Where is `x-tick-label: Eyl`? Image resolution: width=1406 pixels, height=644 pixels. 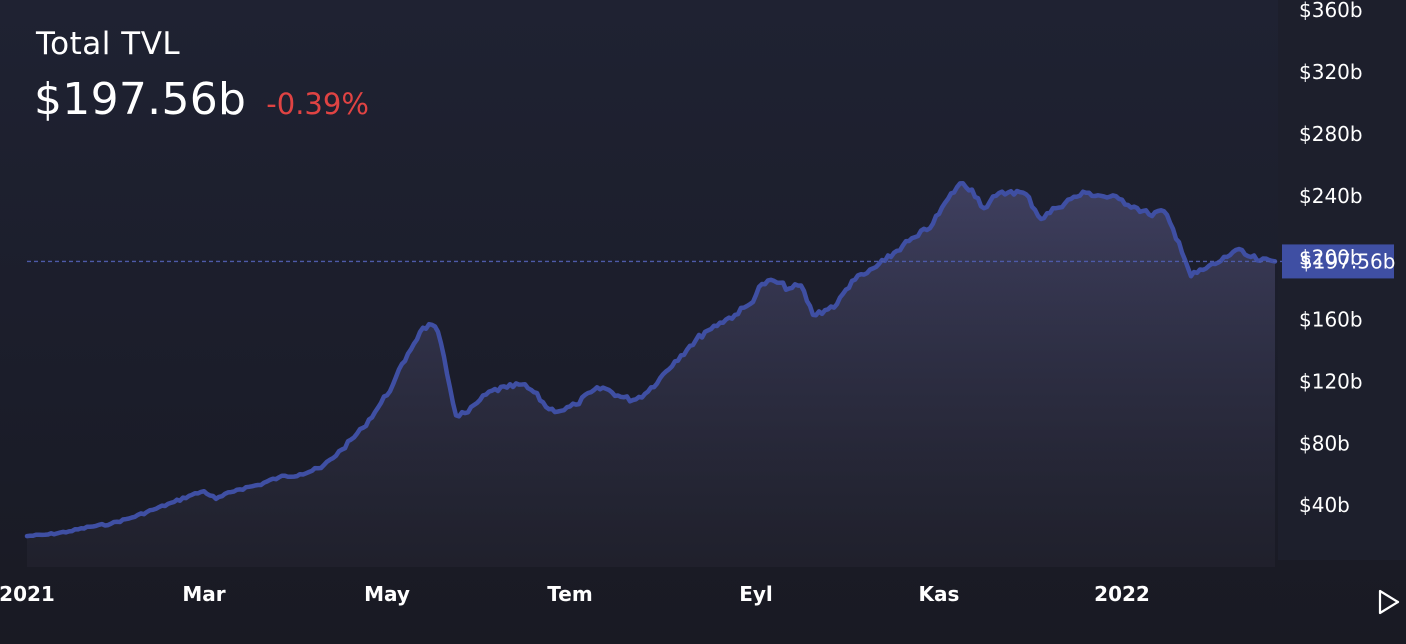
x-tick-label: Eyl is located at coordinates (756, 594).